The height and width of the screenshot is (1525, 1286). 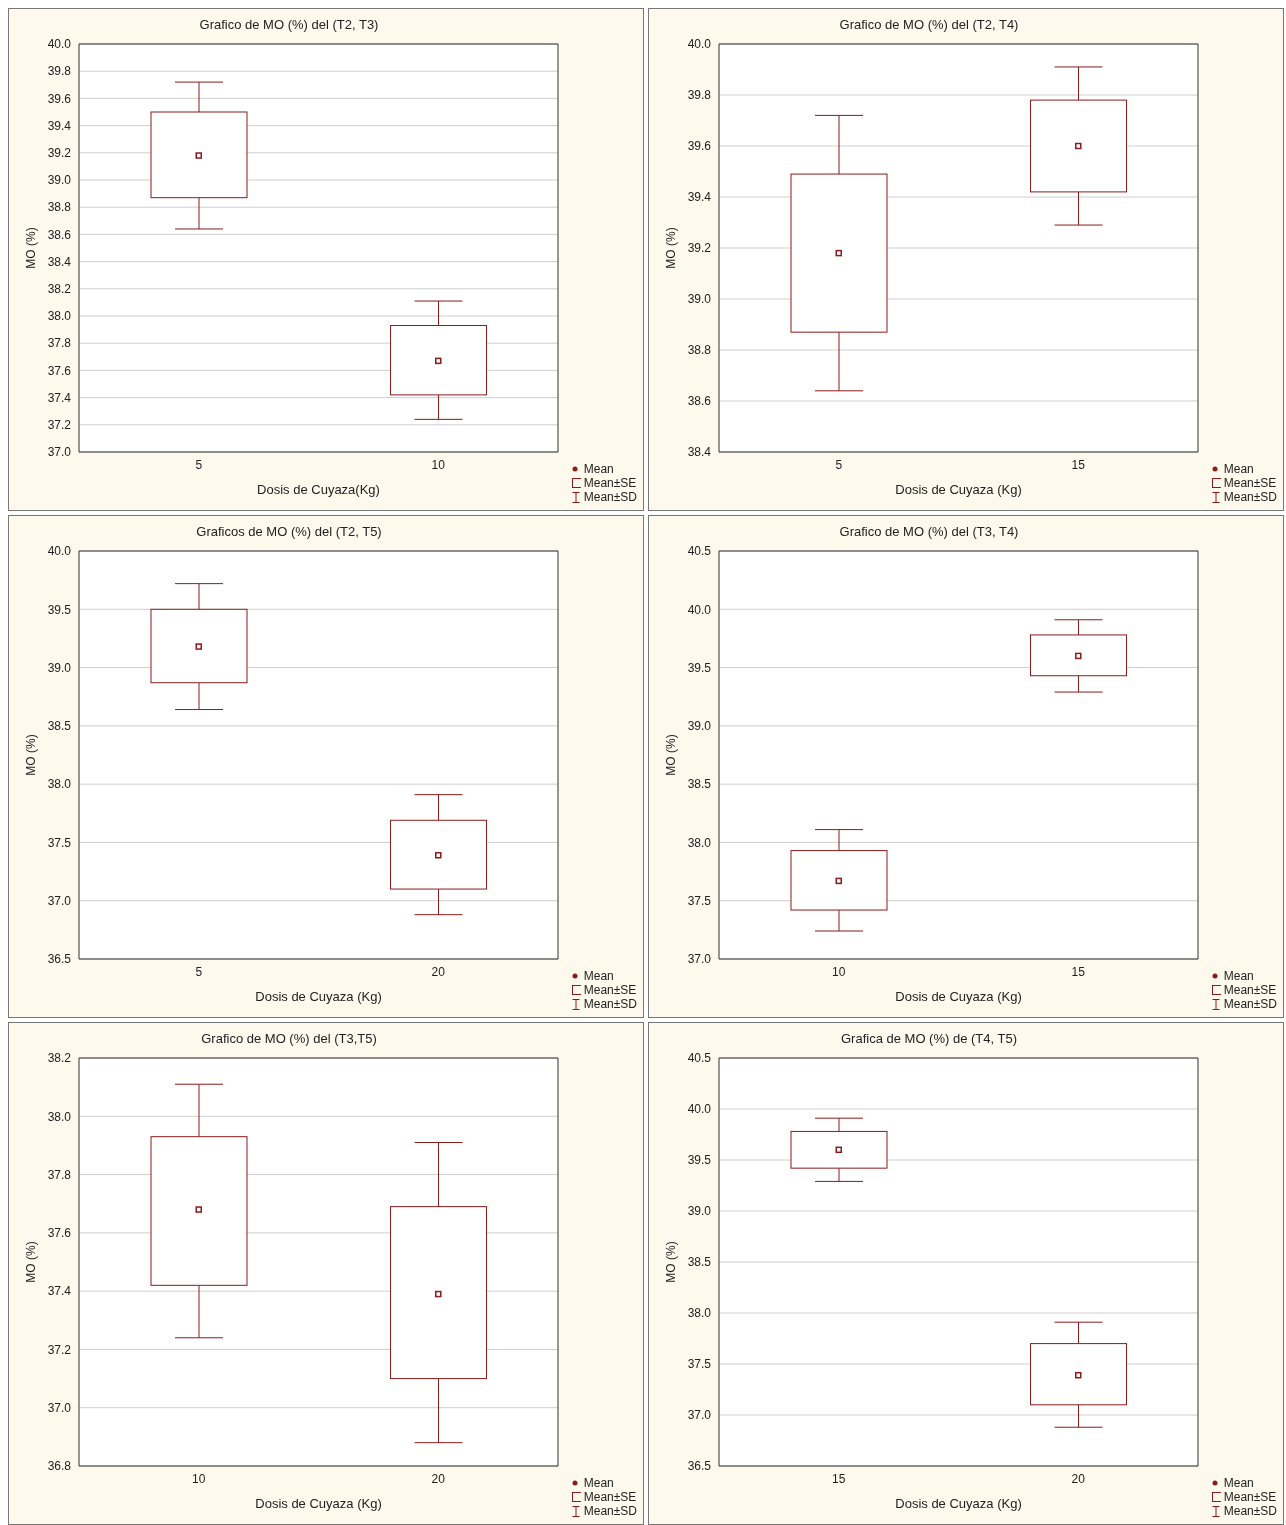 I want to click on chart-title: Grafico de MO (%) del (T3, T4), so click(x=929, y=532).